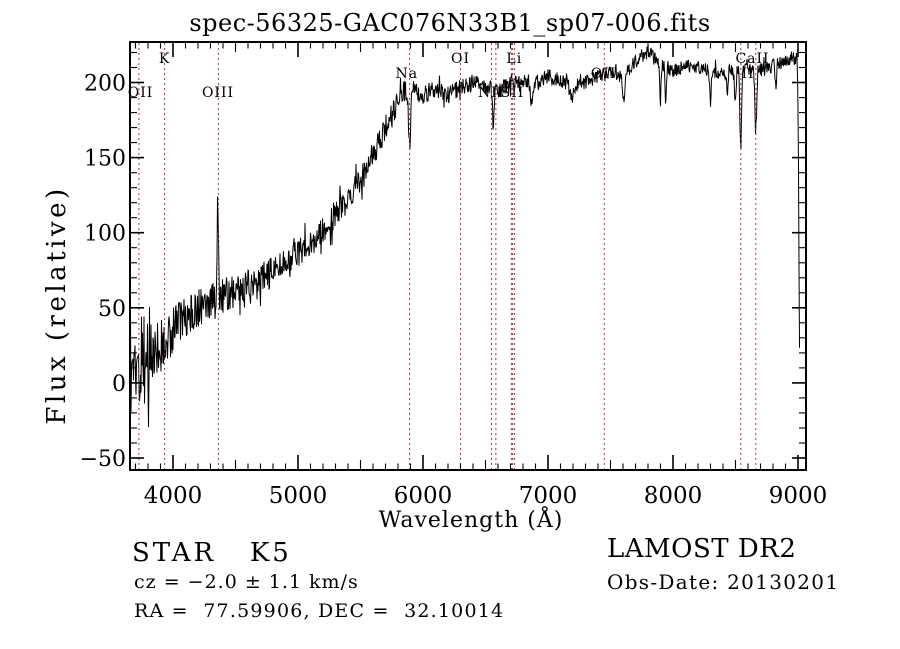 This screenshot has width=900, height=649. Describe the element at coordinates (218, 93) in the screenshot. I see `spectral-line-label: OIII` at that location.